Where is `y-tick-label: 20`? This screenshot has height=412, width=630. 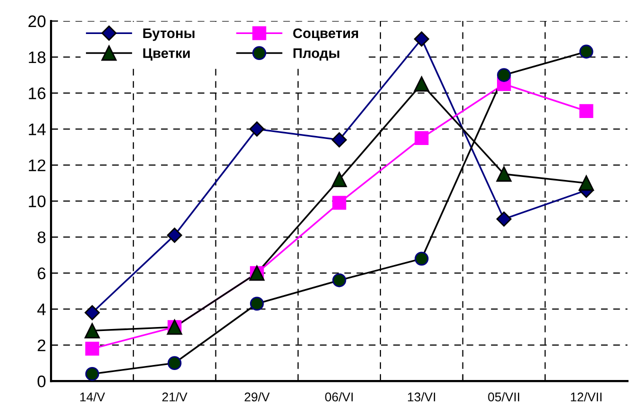 y-tick-label: 20 is located at coordinates (37, 21).